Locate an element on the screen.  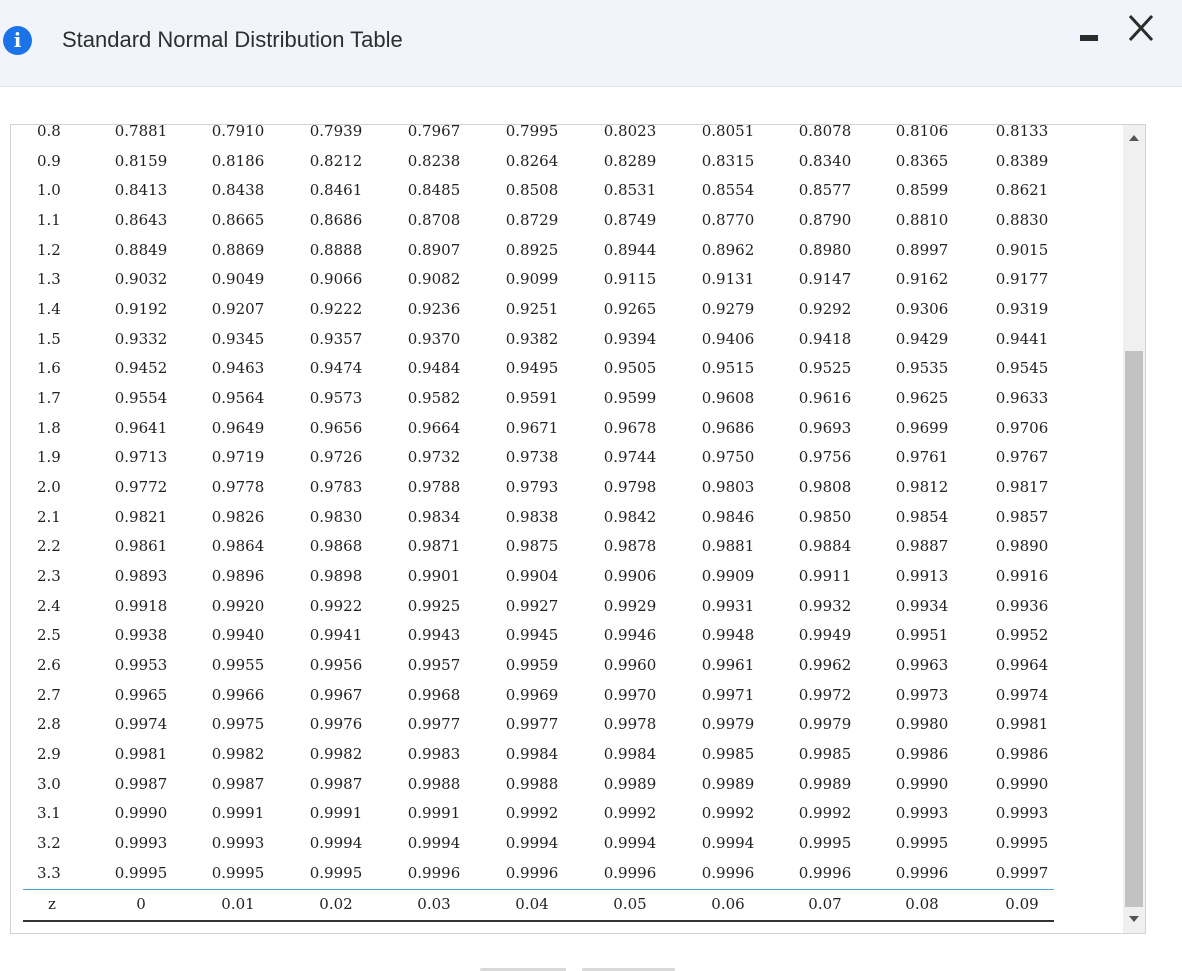
probability-cell: 0.8577 is located at coordinates (825, 190).